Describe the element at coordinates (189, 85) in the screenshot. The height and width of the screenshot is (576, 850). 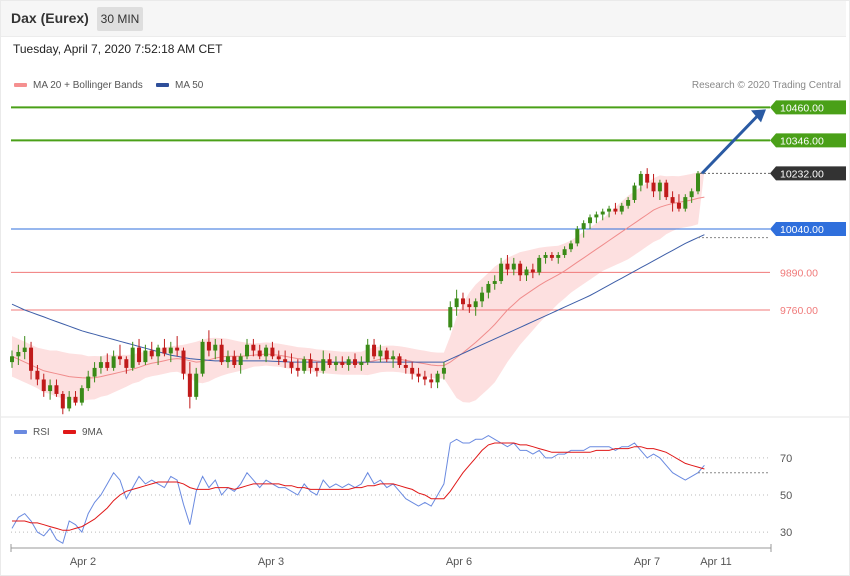
I see `legend-ma50-label: MA 50` at that location.